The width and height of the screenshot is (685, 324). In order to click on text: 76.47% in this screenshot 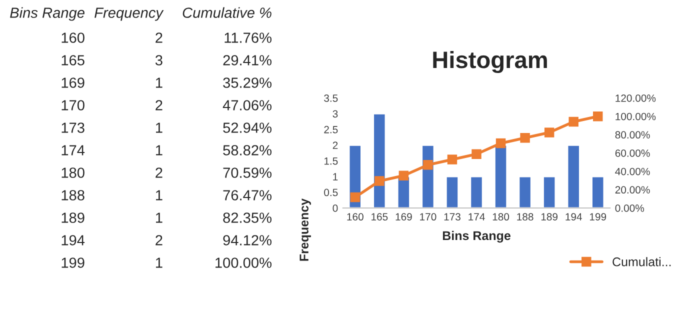, I will do `click(247, 195)`.